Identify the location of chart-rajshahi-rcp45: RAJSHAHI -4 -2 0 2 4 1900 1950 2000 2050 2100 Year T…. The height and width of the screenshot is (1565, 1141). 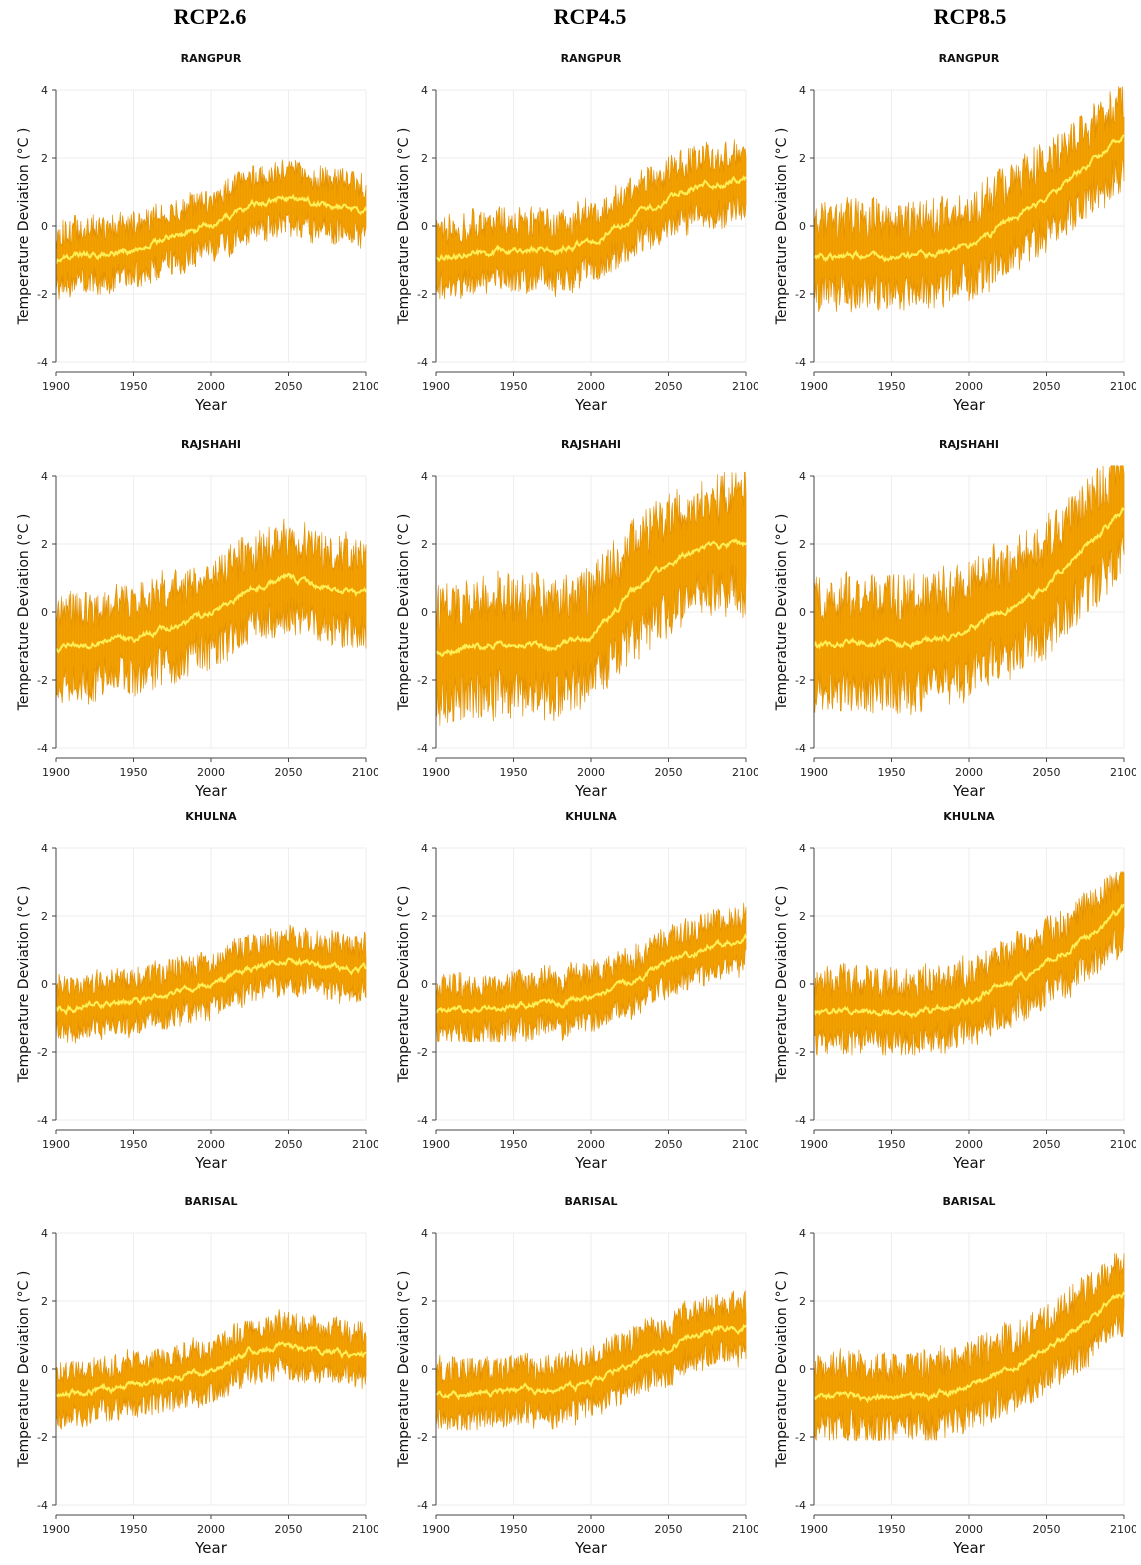
(577, 619).